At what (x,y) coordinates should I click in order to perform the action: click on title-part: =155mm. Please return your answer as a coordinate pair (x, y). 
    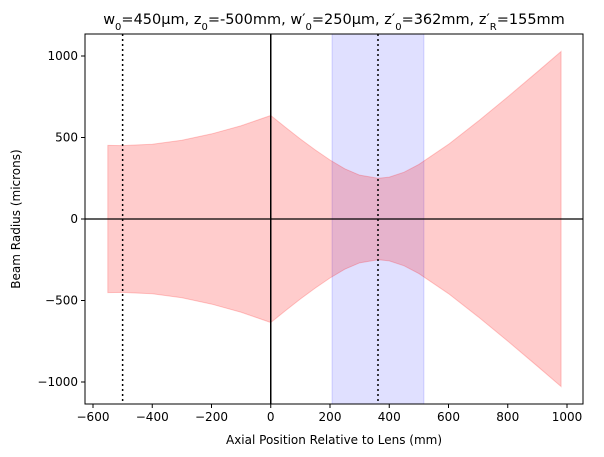
    Looking at the image, I should click on (531, 20).